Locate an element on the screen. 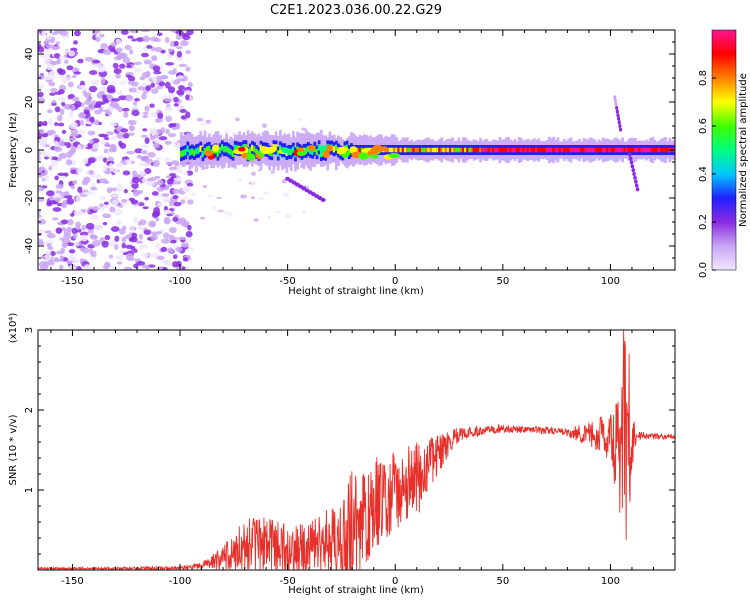 The width and height of the screenshot is (750, 600). x-tick-label: -50 is located at coordinates (287, 581).